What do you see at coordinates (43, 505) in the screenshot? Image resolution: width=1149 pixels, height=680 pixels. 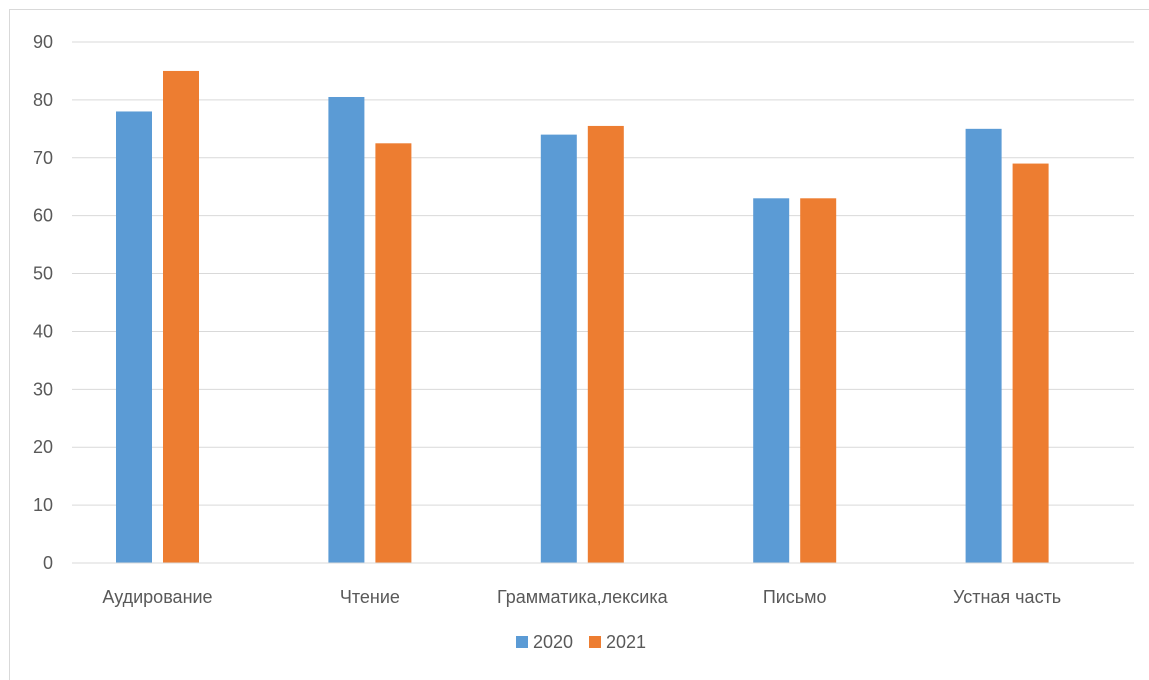 I see `y-tick-label: 10` at bounding box center [43, 505].